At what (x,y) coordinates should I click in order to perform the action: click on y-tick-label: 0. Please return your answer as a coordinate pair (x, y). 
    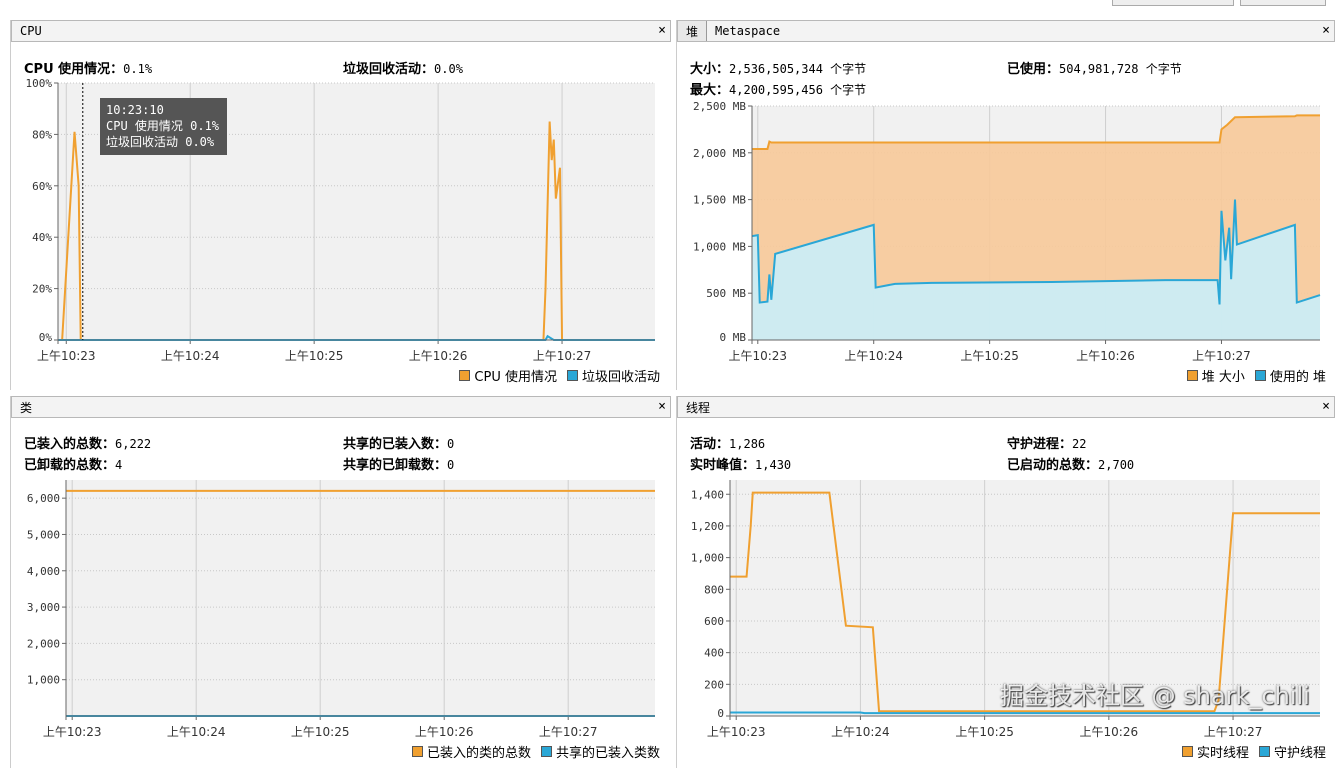
    Looking at the image, I should click on (720, 713).